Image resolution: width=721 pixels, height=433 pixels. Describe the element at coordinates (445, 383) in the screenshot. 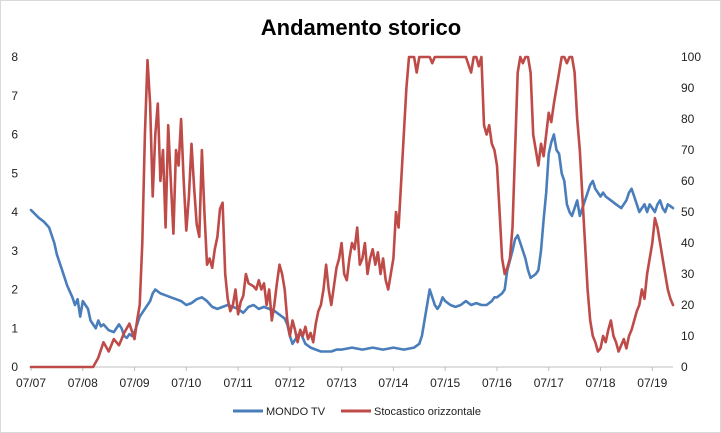

I see `x-tick-label: 07/15` at that location.